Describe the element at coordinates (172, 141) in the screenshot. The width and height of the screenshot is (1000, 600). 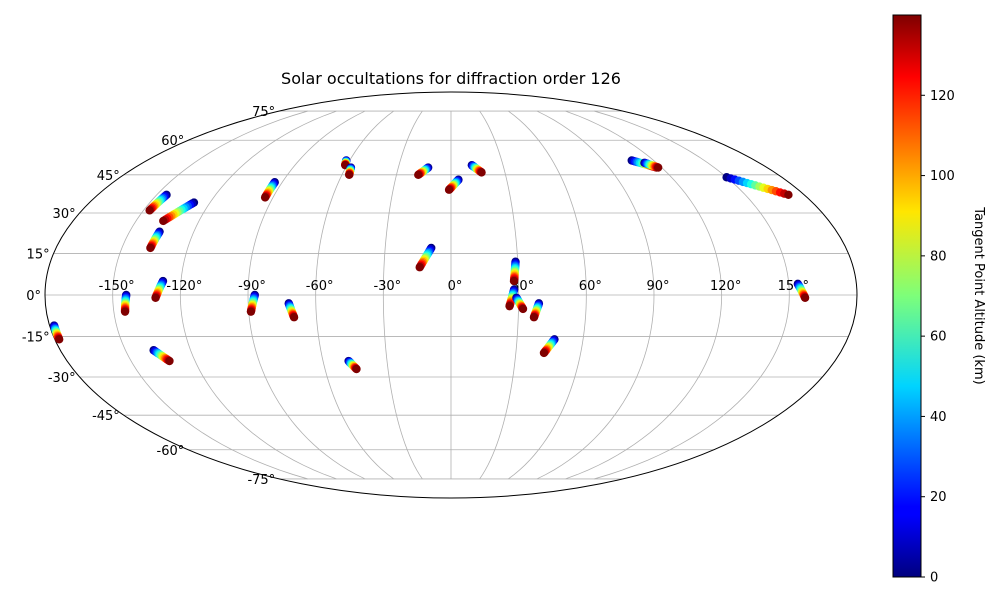
I see `lat-tick-label: 60°` at that location.